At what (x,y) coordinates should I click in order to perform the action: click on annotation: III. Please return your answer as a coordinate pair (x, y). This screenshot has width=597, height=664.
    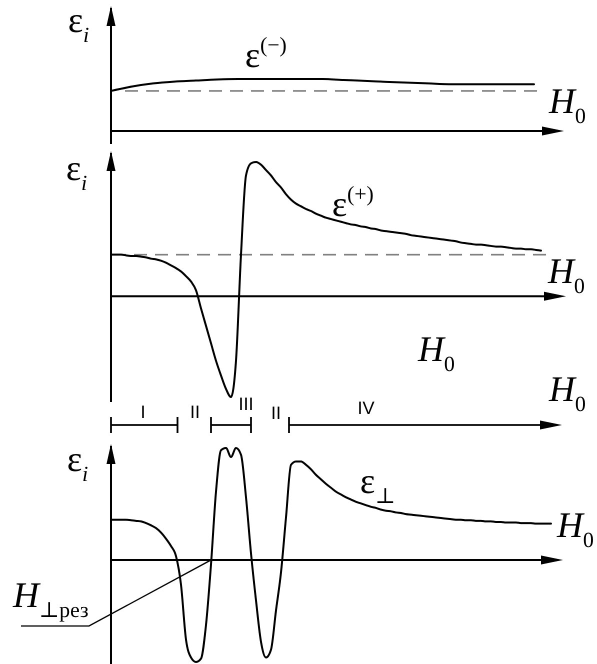
    Looking at the image, I should click on (246, 404).